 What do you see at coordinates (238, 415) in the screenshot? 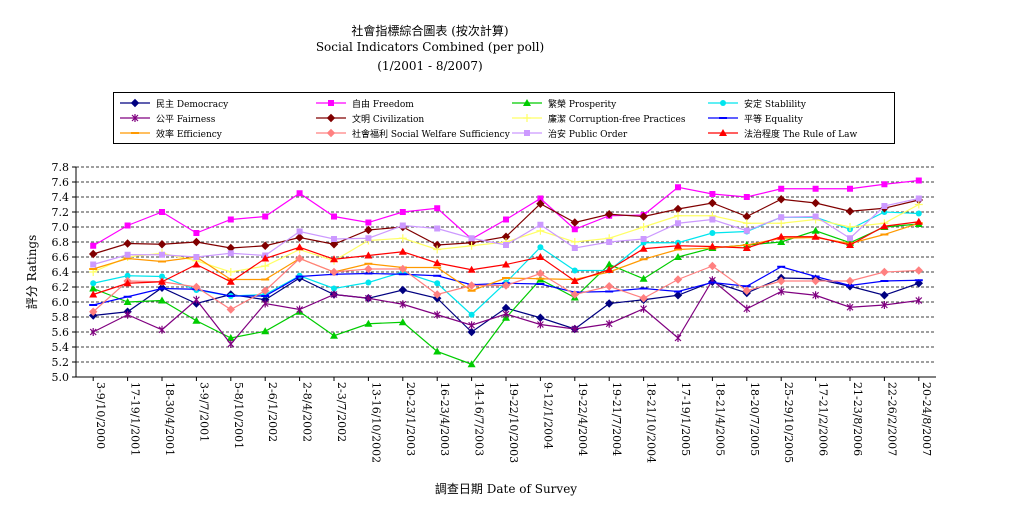
I see `x-tick-label: 5-8/10/2001` at bounding box center [238, 415].